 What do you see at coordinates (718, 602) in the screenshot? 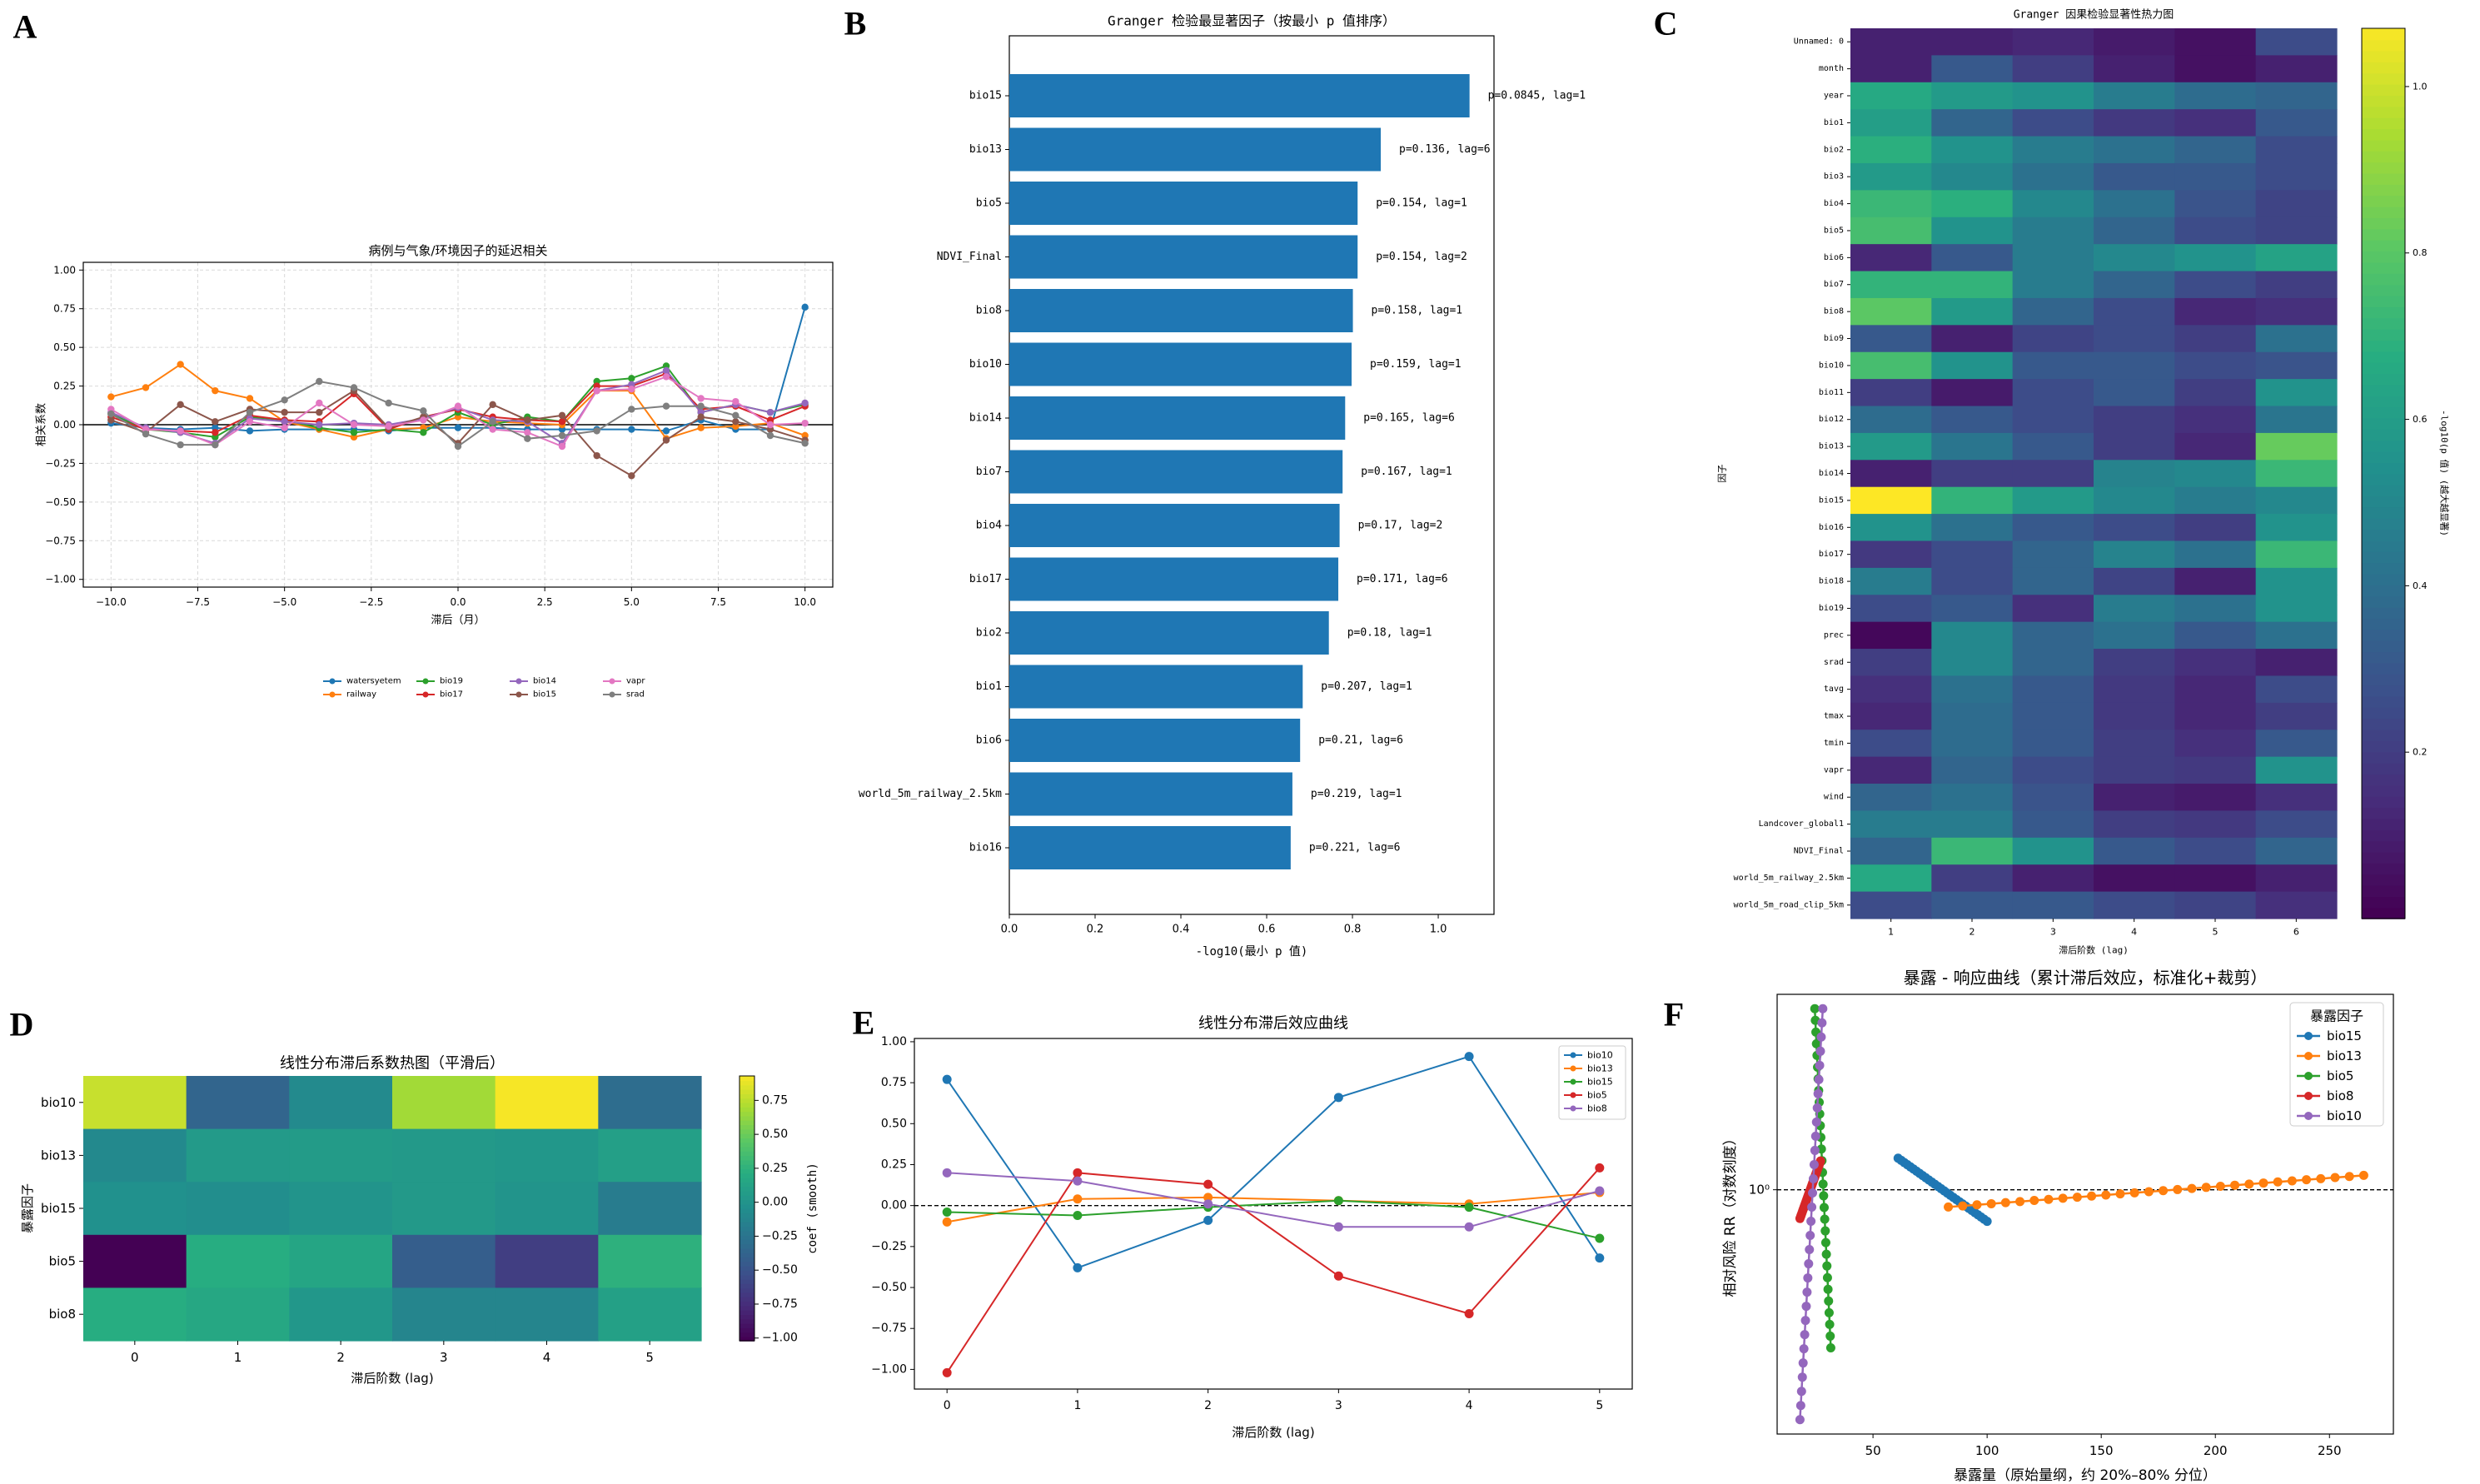
I see `x-tick-label: 7.5` at bounding box center [718, 602].